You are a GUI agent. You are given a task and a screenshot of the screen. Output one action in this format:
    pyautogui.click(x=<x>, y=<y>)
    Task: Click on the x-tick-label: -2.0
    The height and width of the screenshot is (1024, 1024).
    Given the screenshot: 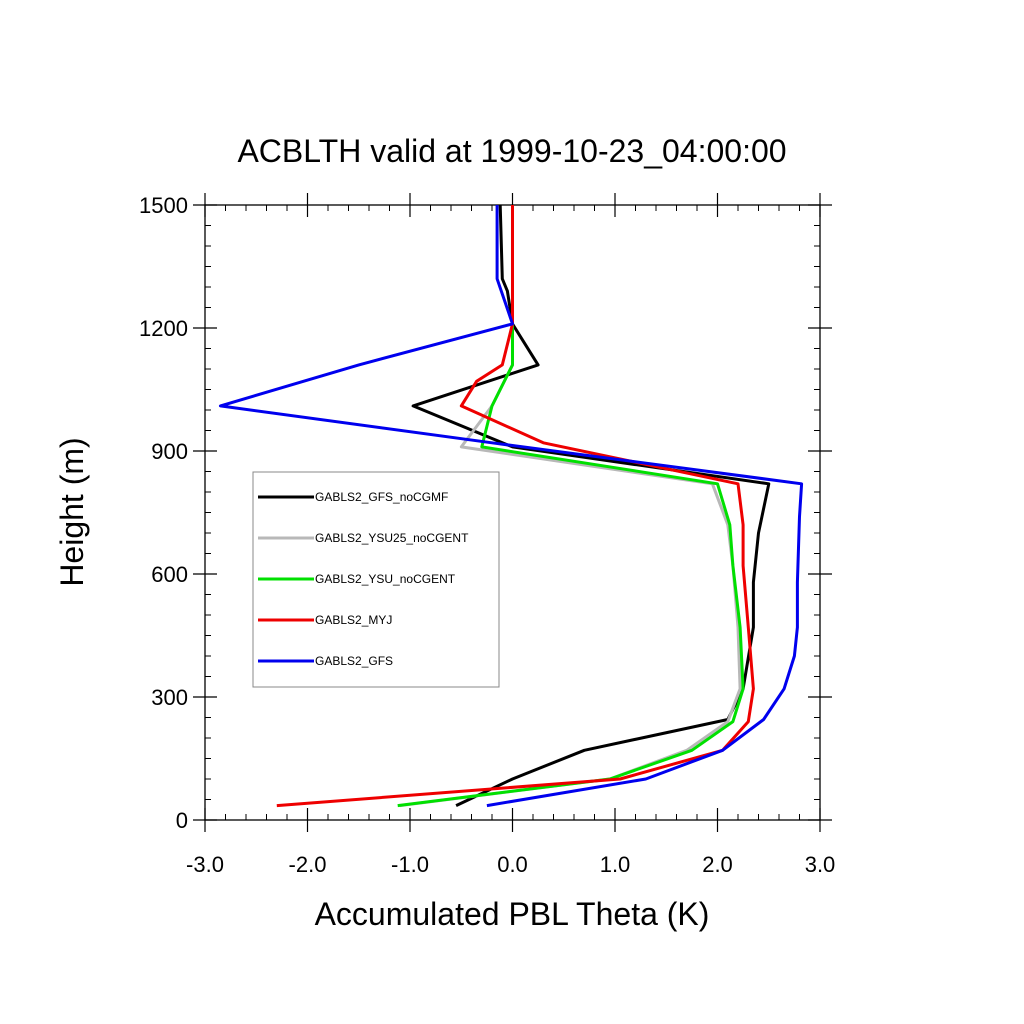 What is the action you would take?
    pyautogui.click(x=308, y=864)
    